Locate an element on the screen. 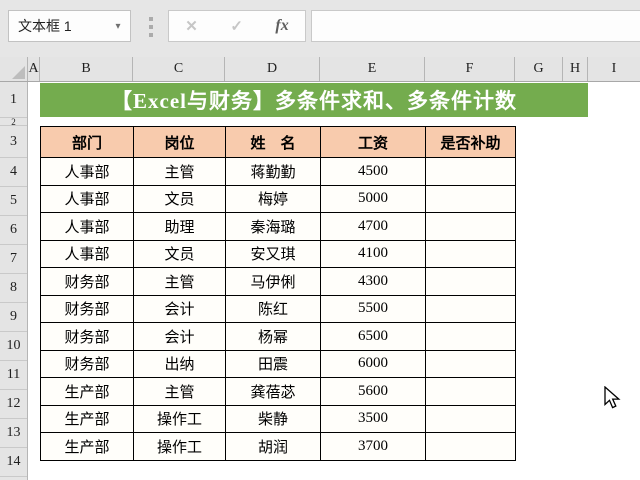  column-header-i: I is located at coordinates (614, 68).